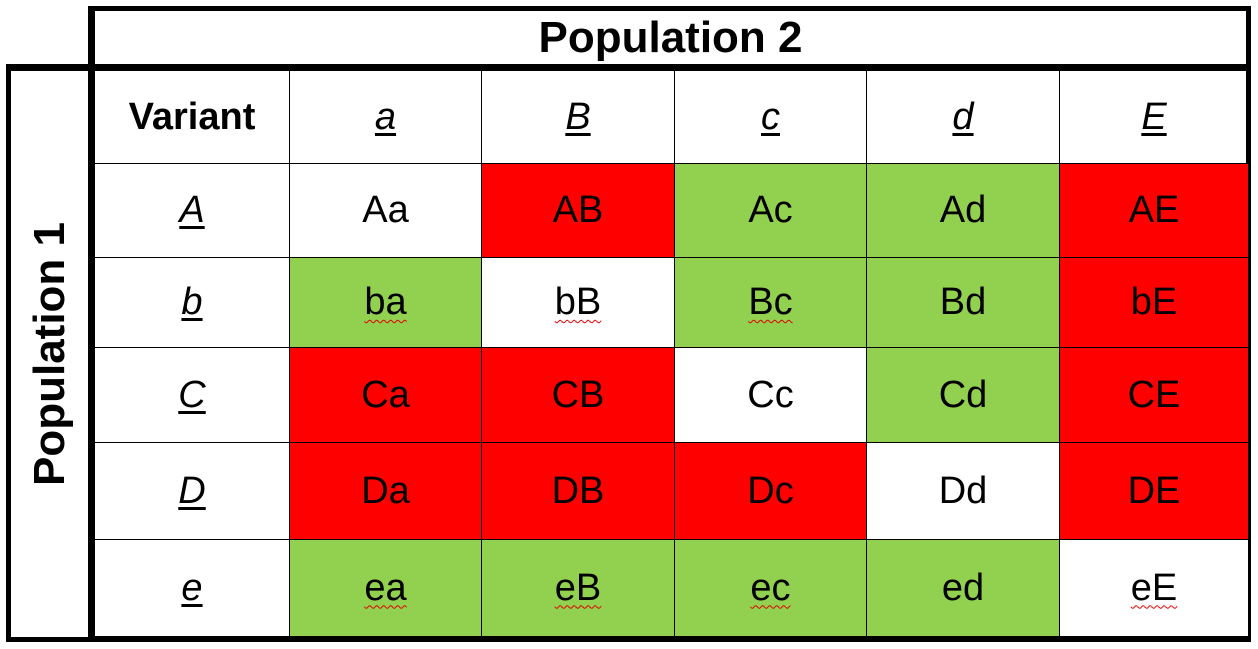 This screenshot has width=1258, height=649. What do you see at coordinates (1154, 491) in the screenshot?
I see `cell-r3-c4: DE` at bounding box center [1154, 491].